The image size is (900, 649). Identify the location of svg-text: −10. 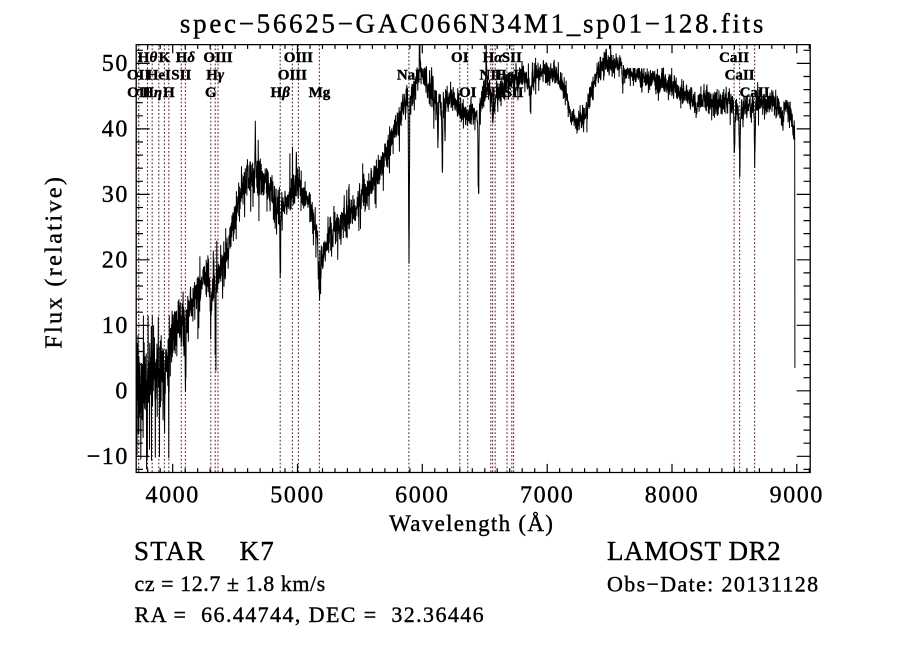
(108, 457).